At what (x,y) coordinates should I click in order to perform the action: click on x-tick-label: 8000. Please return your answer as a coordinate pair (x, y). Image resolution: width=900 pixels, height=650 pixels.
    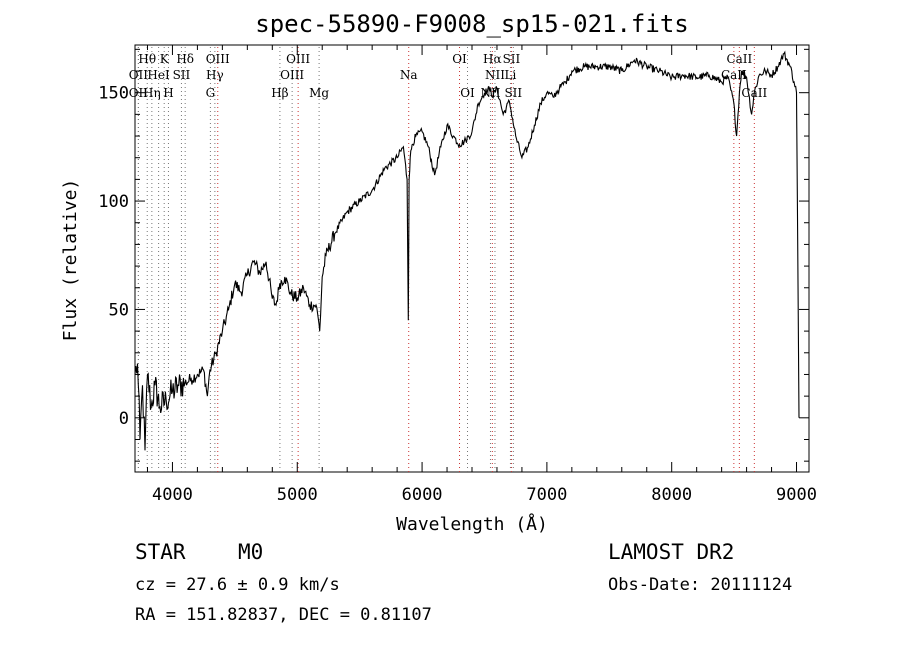
    Looking at the image, I should click on (671, 495).